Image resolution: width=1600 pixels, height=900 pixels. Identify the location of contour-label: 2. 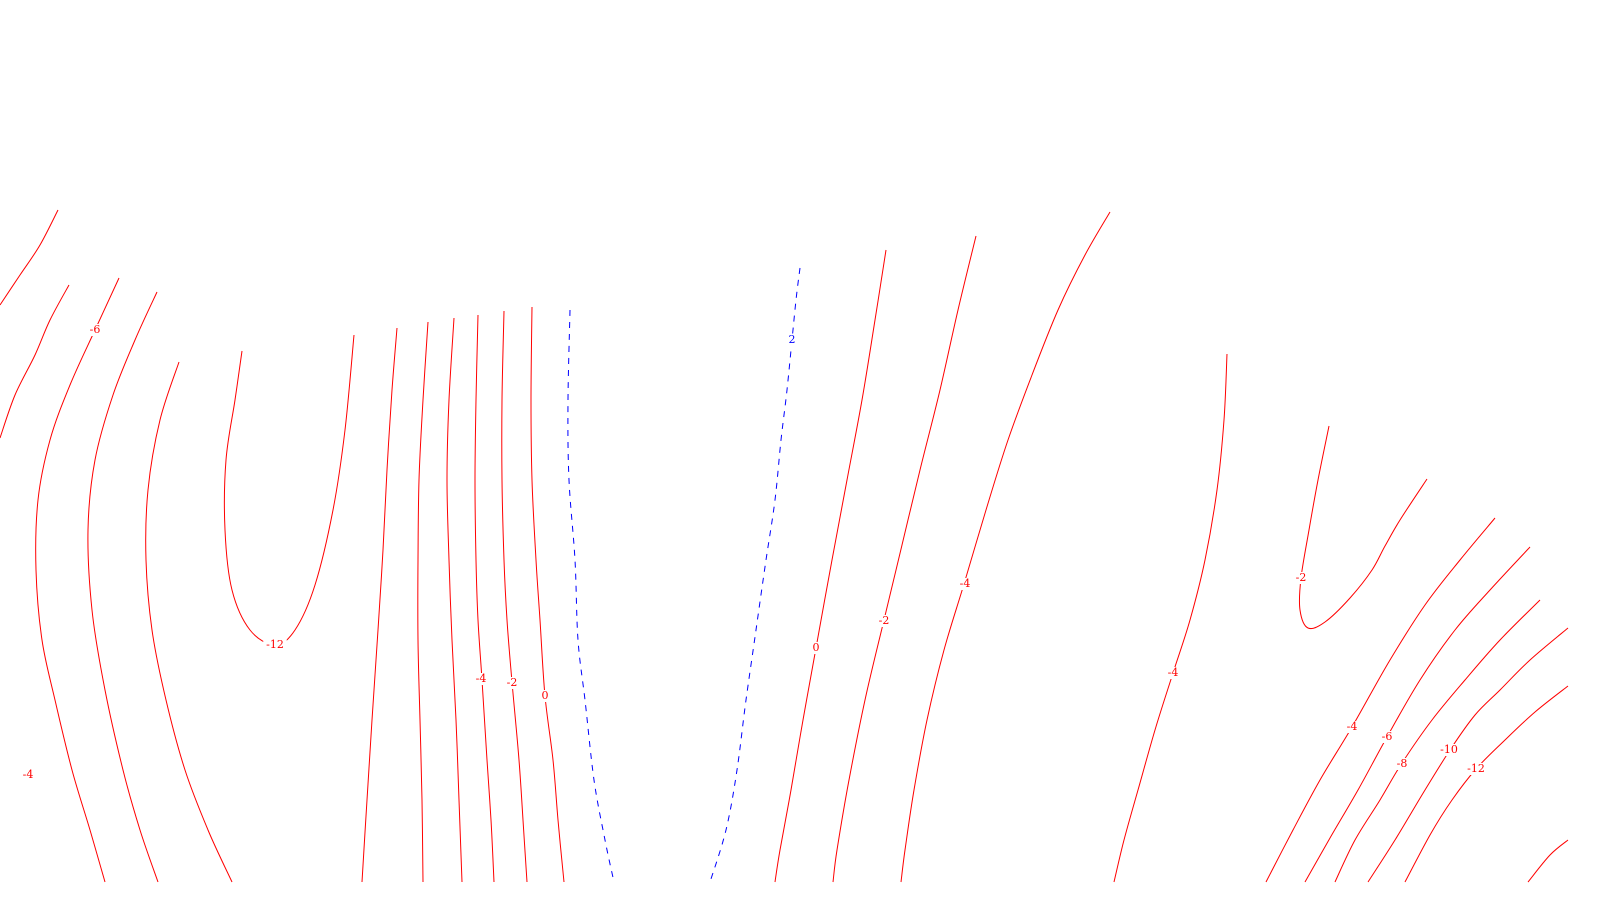
(792, 339).